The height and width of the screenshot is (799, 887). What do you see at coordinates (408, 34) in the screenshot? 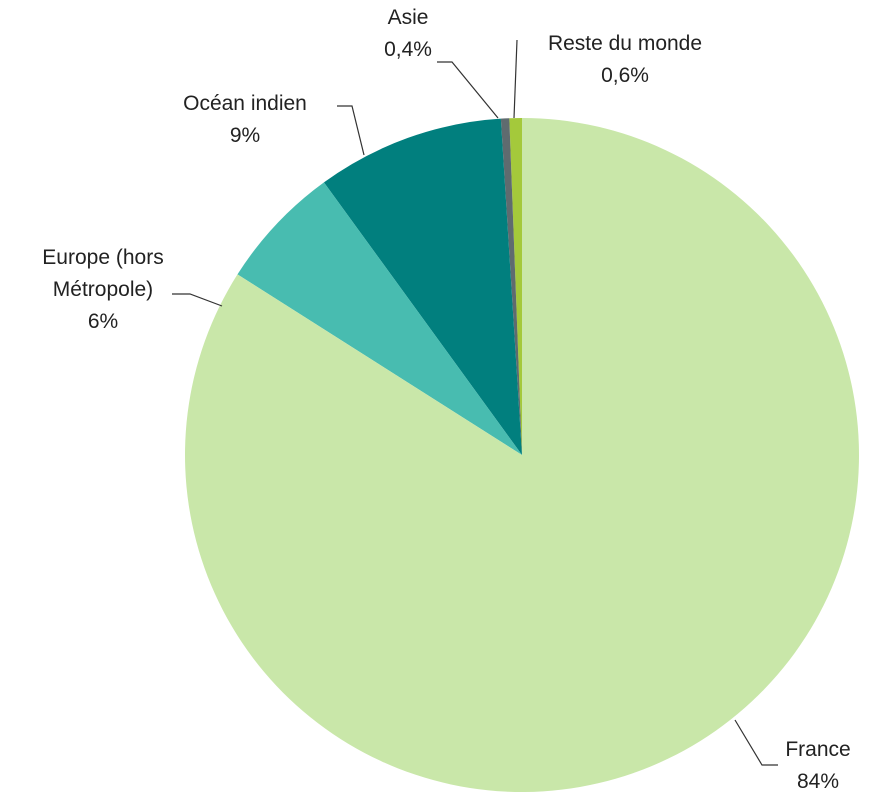
I see `data-label: Asie 0,4%` at bounding box center [408, 34].